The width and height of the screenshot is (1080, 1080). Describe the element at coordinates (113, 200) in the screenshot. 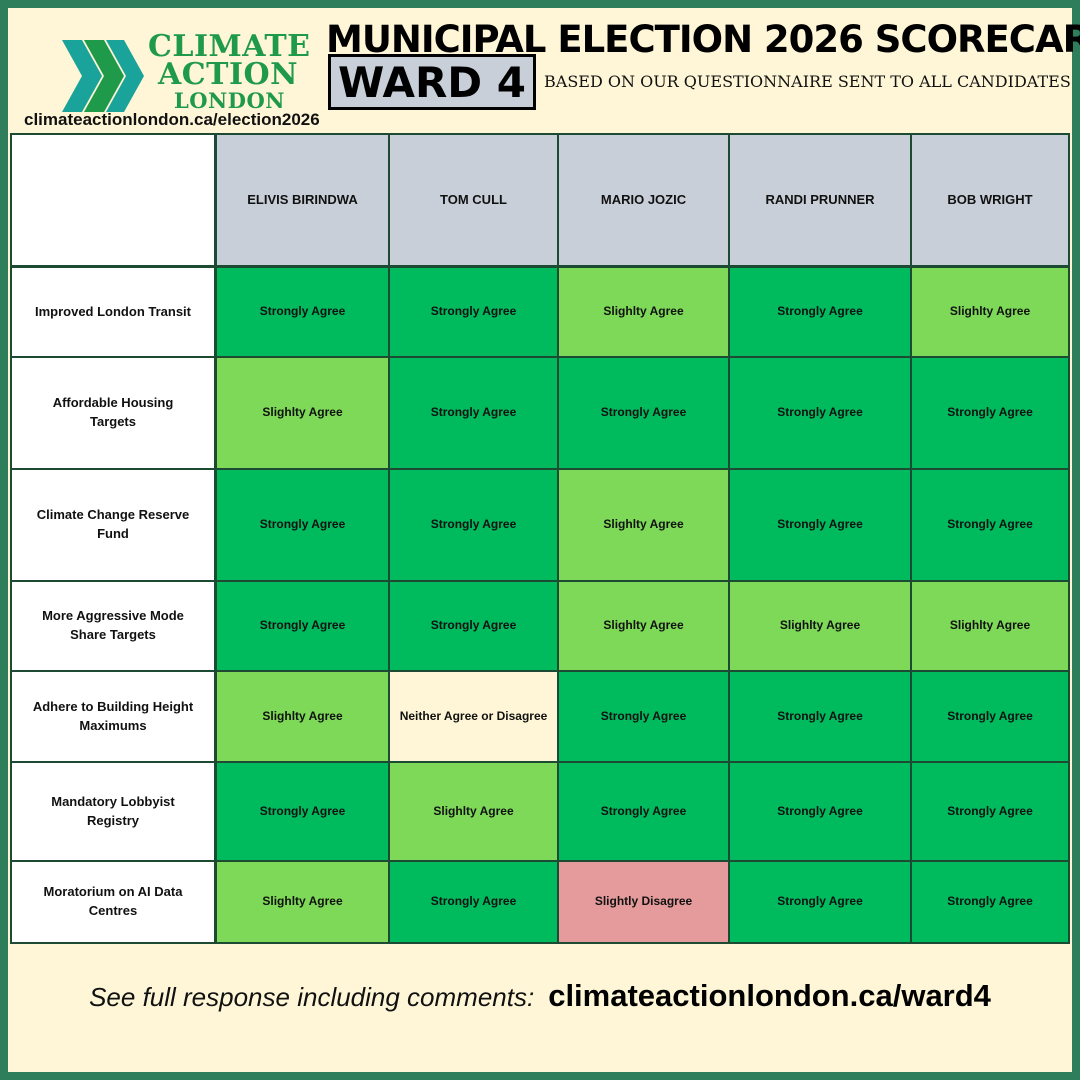

I see `table-corner-cell` at that location.